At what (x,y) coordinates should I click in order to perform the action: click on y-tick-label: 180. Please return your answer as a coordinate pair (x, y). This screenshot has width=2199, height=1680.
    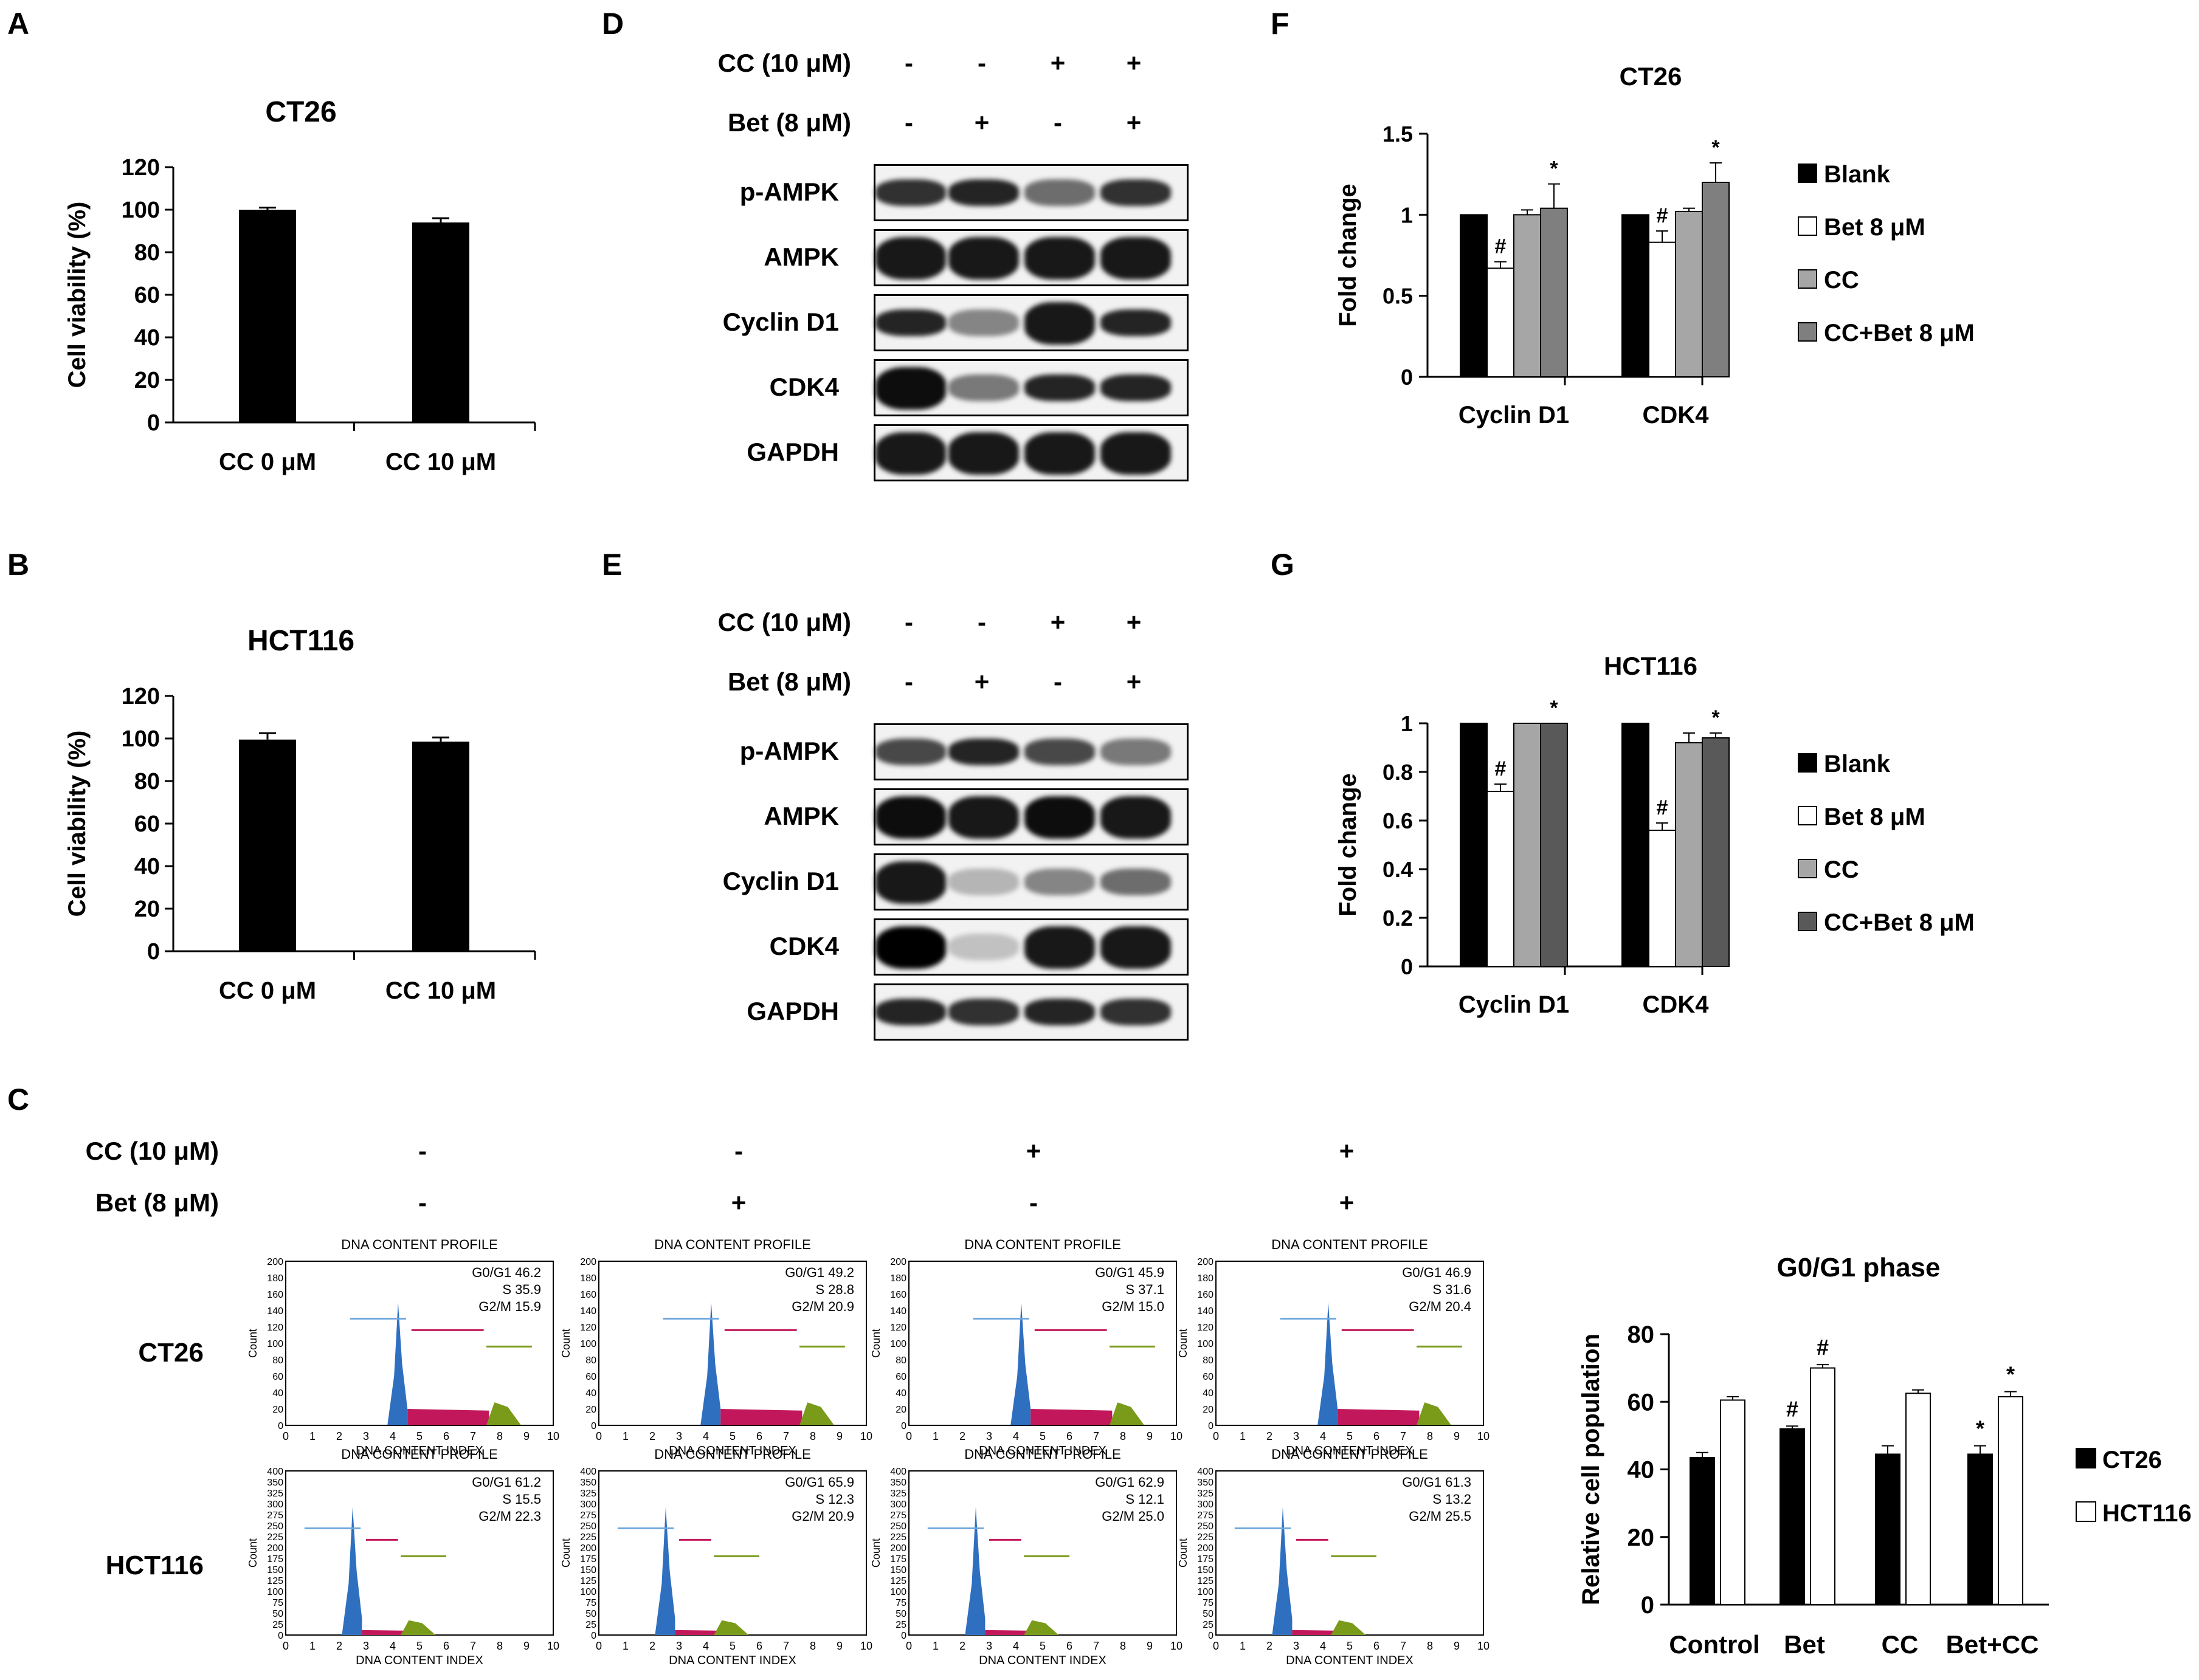
    Looking at the image, I should click on (275, 1278).